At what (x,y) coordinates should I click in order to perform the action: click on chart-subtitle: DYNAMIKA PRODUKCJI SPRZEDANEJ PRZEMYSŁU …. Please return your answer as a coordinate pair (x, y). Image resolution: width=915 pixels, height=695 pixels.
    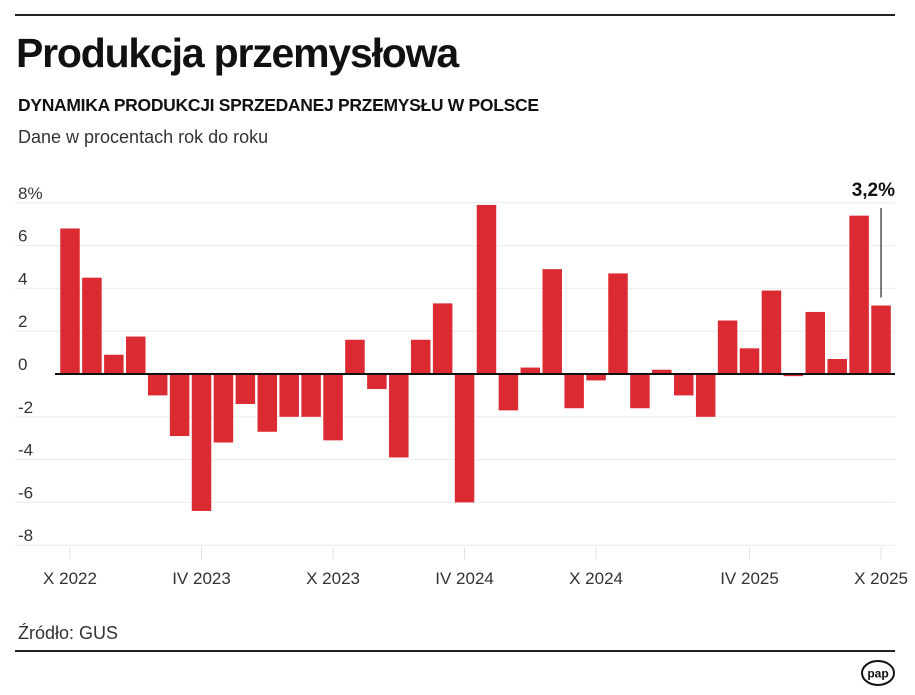
    Looking at the image, I should click on (278, 105).